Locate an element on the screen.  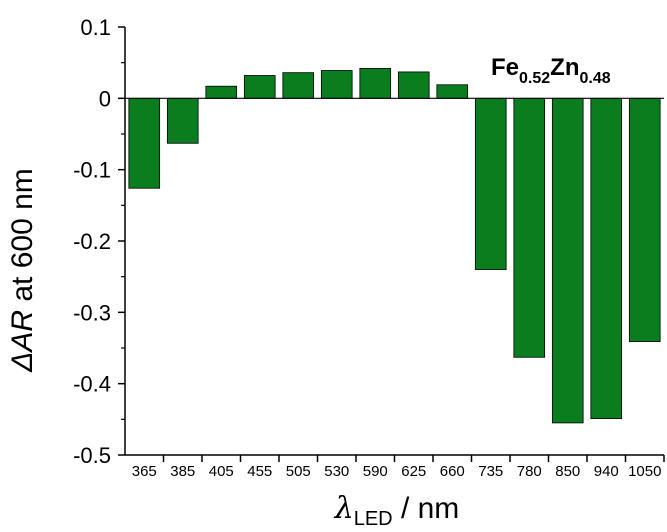
y-ticks-group: 0.1 0 -0.1 -0.2 -0.3 -0.4 -0.5 is located at coordinates (99, 241).